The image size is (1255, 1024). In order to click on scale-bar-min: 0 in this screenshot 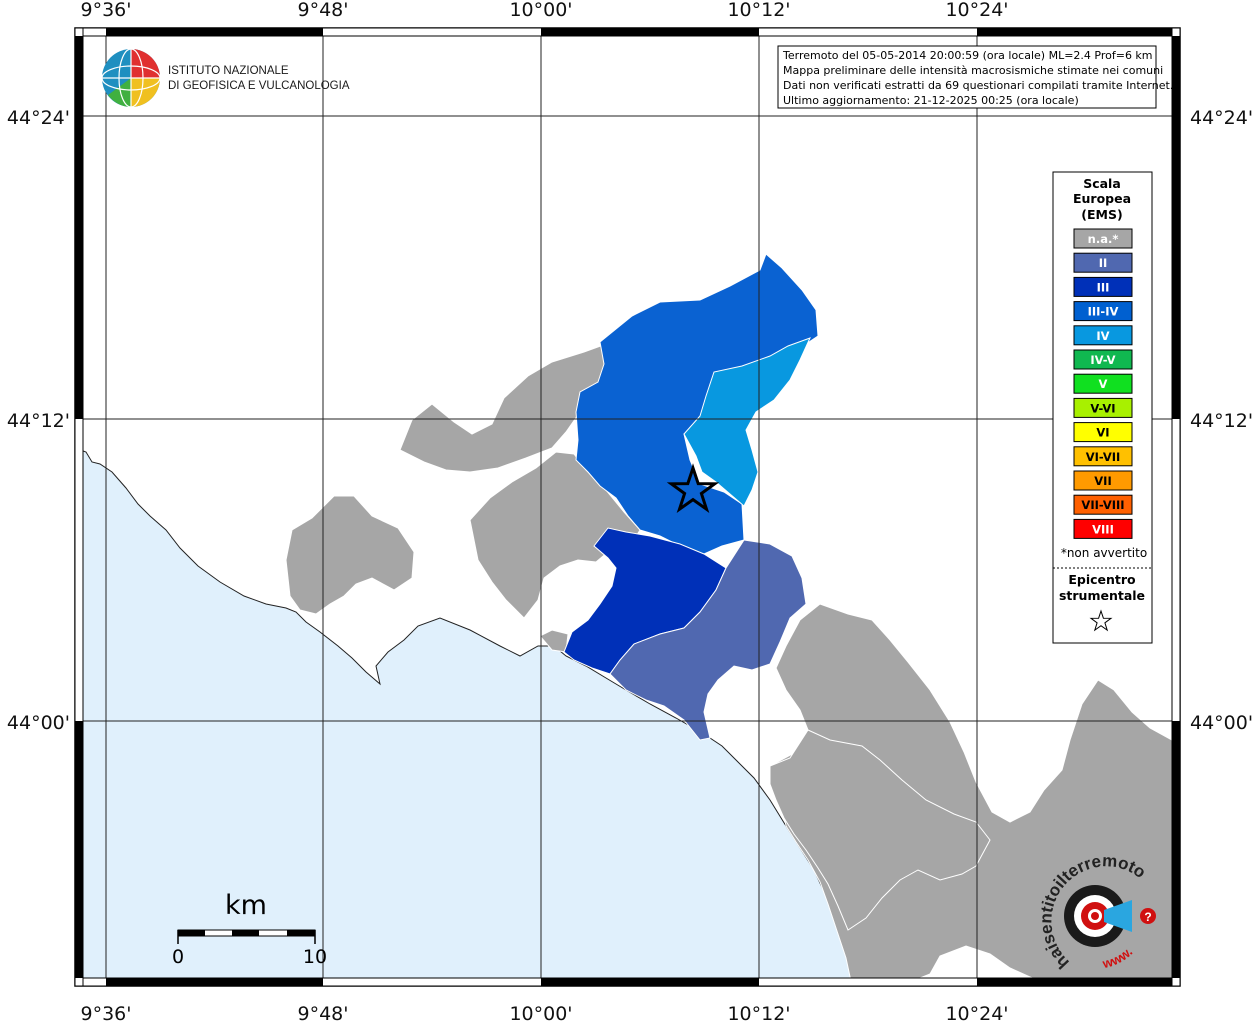, I will do `click(178, 957)`.